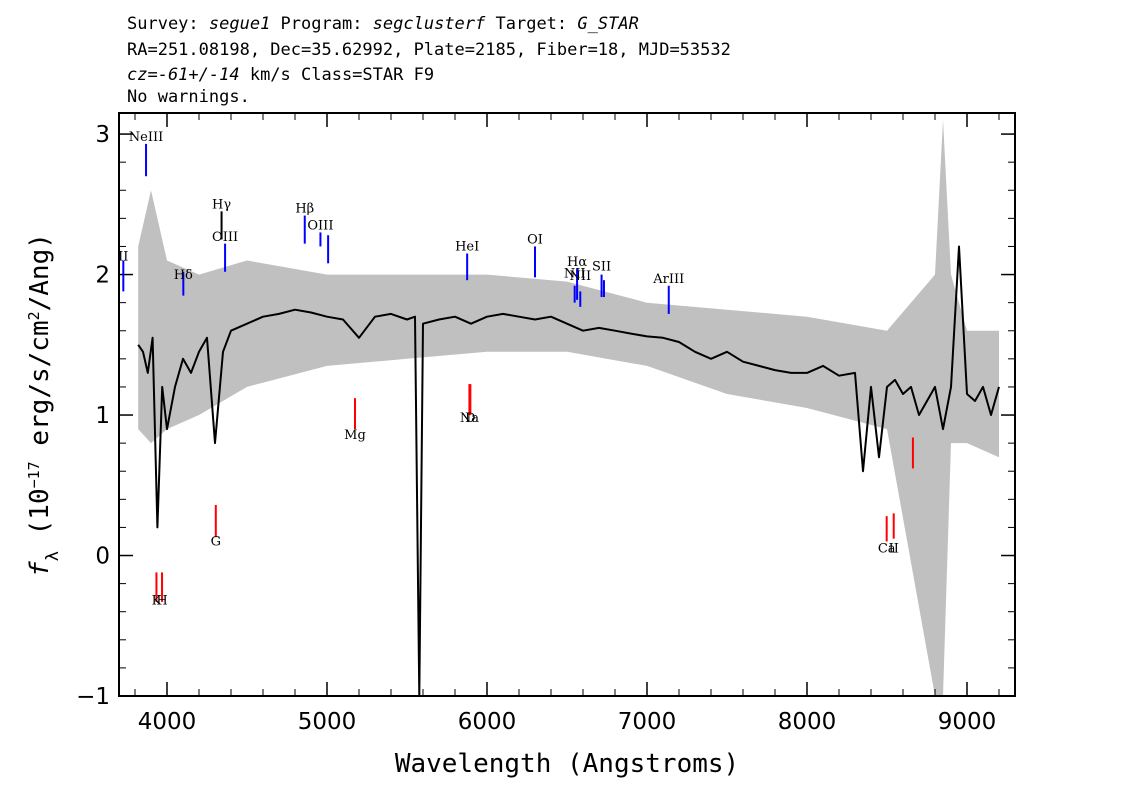 The width and height of the screenshot is (1134, 810). What do you see at coordinates (337, 75) in the screenshot?
I see `header-line-3-part: km/s Class=STAR F9` at bounding box center [337, 75].